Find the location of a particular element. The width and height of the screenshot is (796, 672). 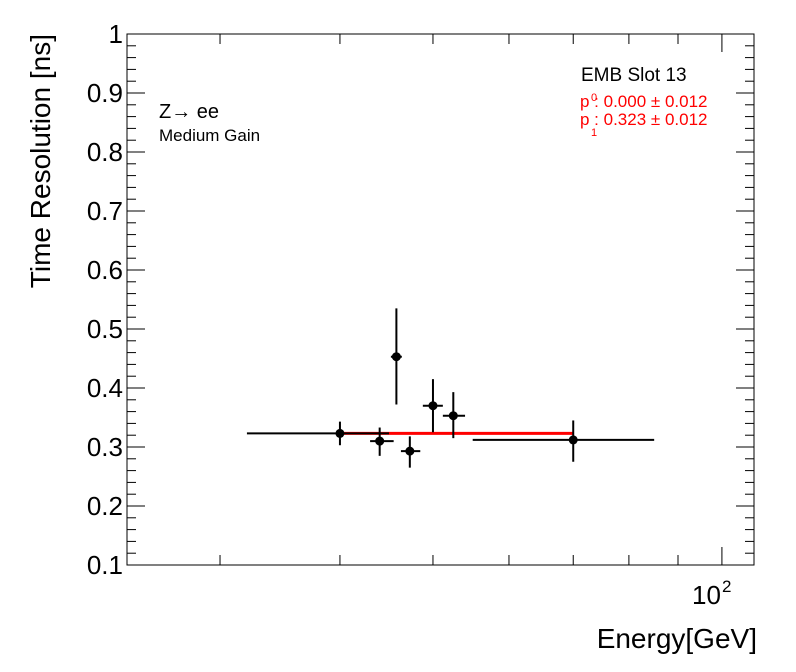

y-tick-label: 0.6 is located at coordinates (105, 270).